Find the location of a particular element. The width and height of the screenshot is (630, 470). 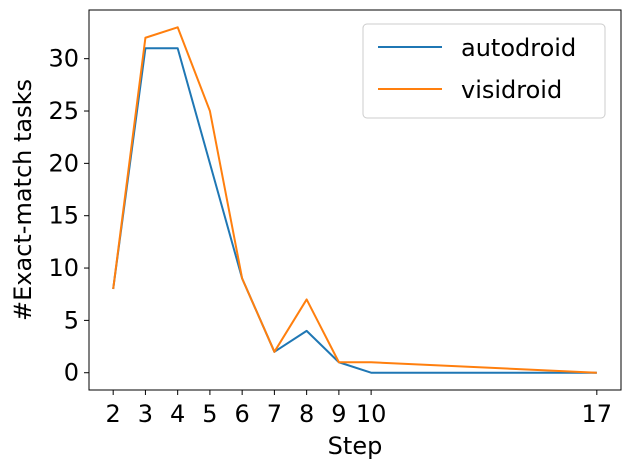

x-tick-label: 8 is located at coordinates (306, 414).